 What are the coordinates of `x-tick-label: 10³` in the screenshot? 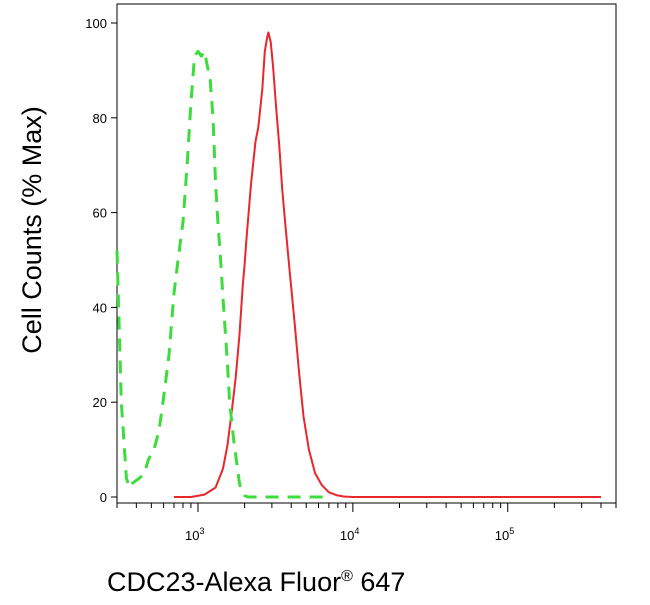 It's located at (194, 534).